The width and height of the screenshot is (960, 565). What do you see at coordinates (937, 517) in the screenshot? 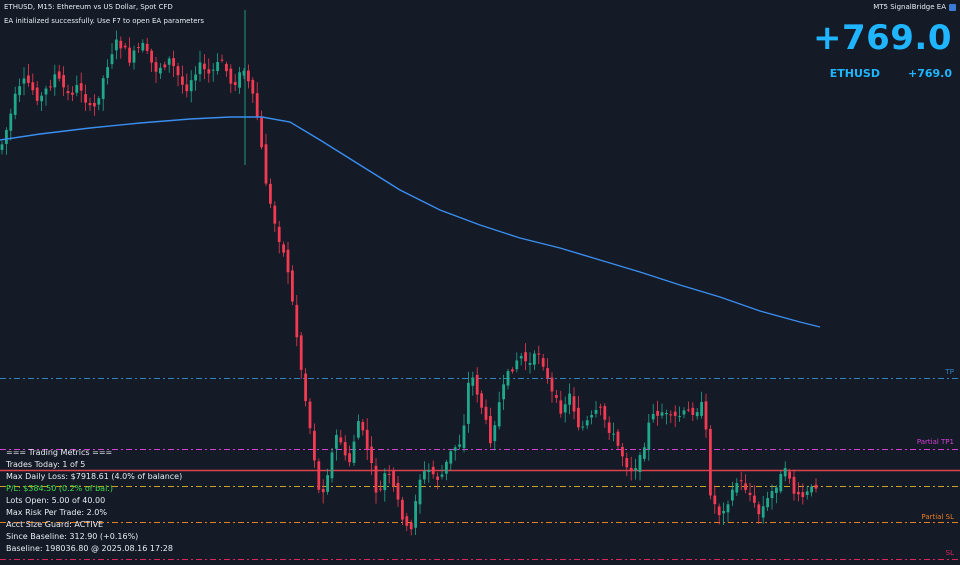
I see `partial-sl-level-label: Partial SL` at bounding box center [937, 517].